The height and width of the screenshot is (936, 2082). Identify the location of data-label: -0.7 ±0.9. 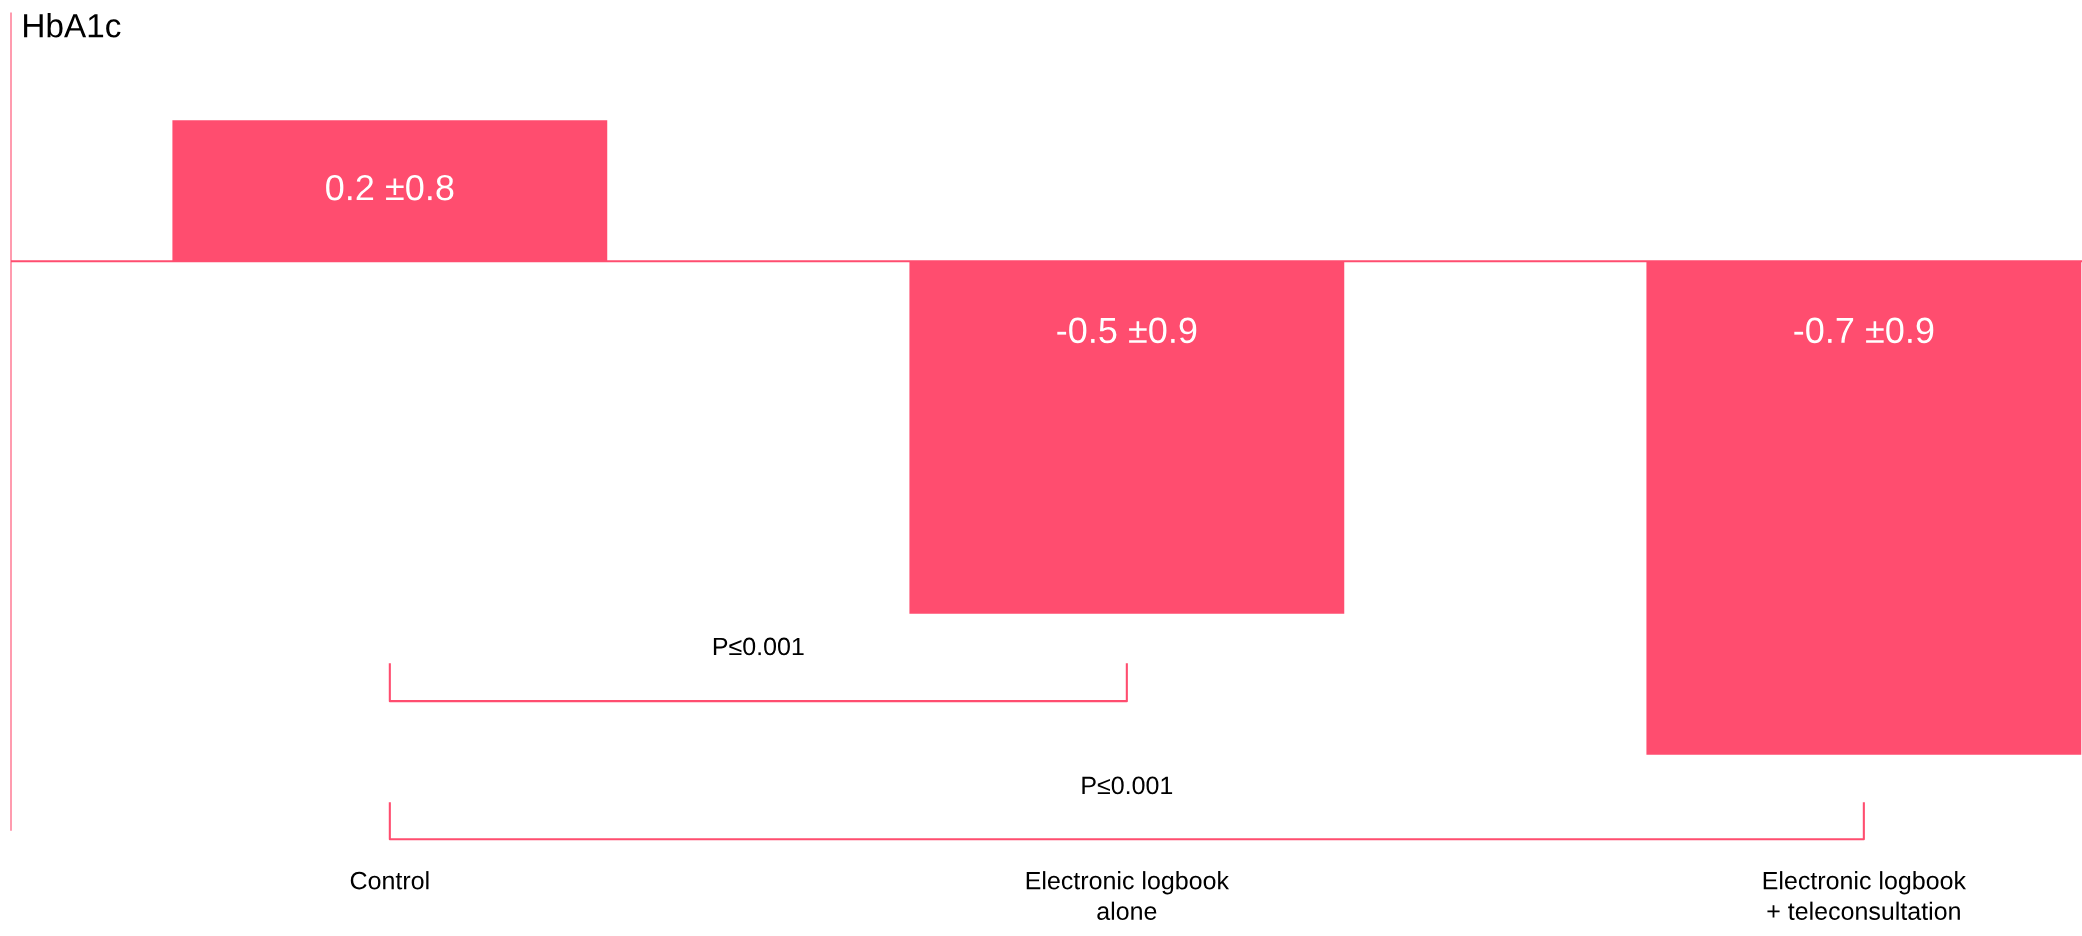
(1864, 330).